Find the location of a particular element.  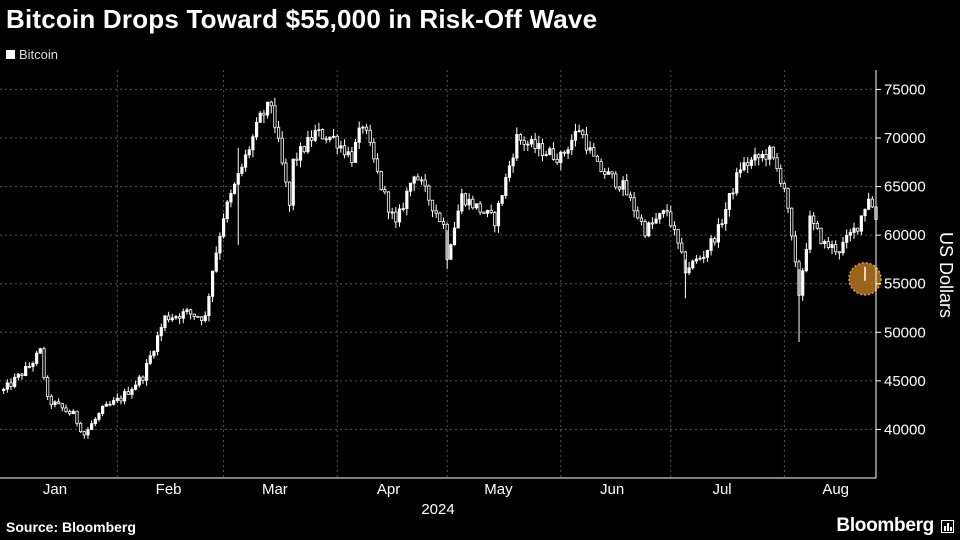

y-axis-label: US Dollars is located at coordinates (946, 275).